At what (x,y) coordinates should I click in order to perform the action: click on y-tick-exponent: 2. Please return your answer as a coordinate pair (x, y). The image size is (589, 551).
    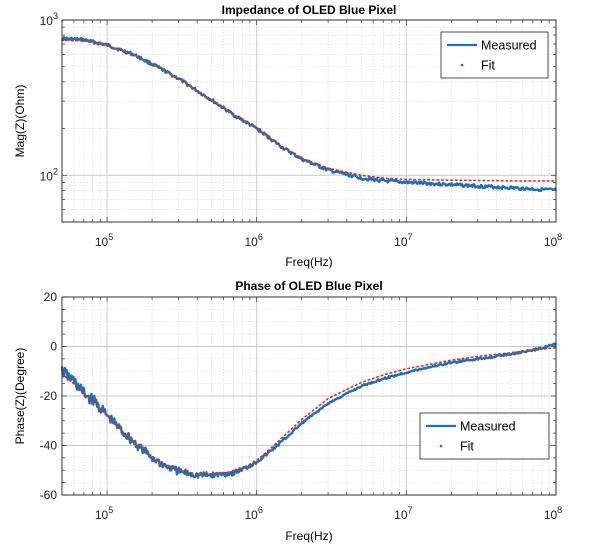
    Looking at the image, I should click on (55, 171).